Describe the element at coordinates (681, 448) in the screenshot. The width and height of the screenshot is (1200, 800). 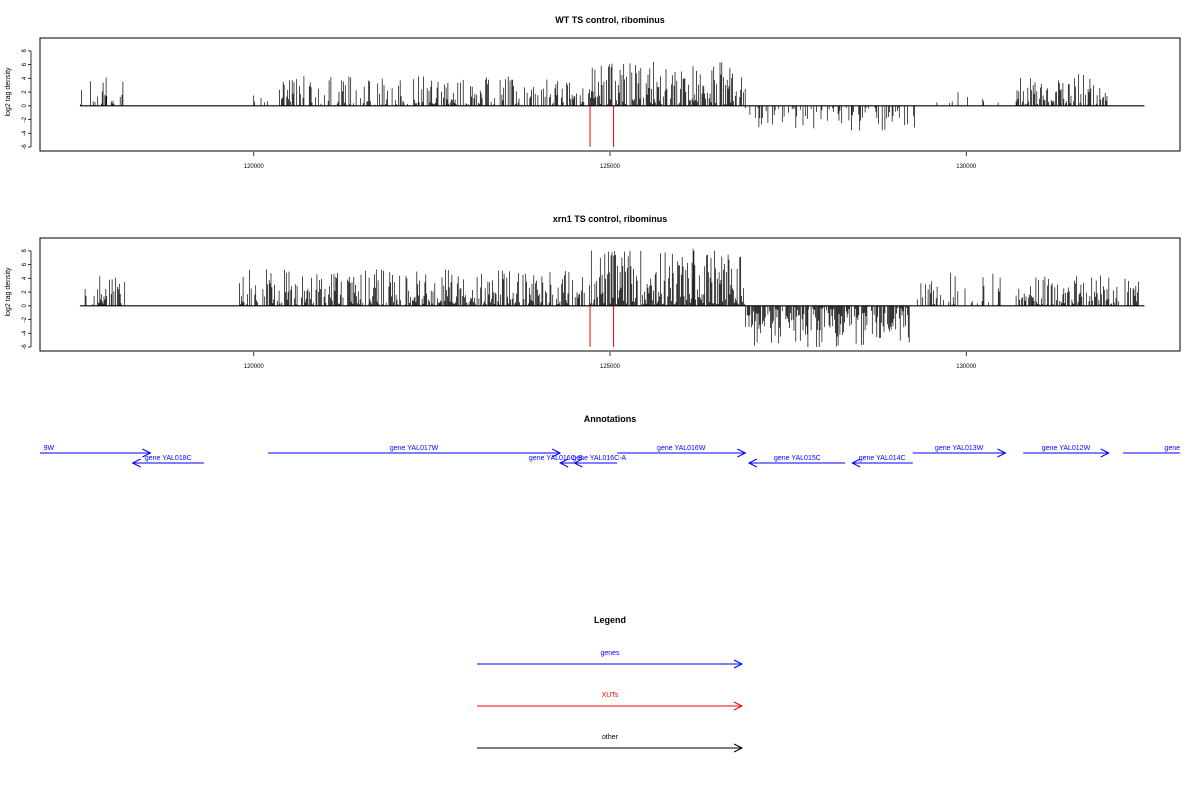
I see `gene-label: gene YAL016W` at that location.